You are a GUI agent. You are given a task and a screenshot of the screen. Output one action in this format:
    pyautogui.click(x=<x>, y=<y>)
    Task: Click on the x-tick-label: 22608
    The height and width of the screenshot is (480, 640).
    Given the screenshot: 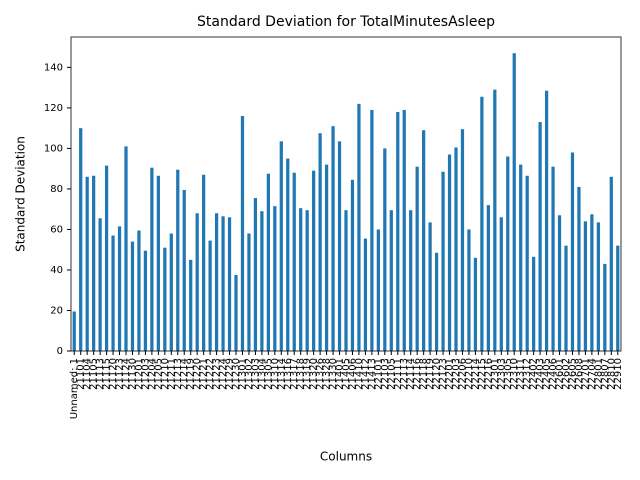 What is the action you would take?
    pyautogui.click(x=579, y=374)
    